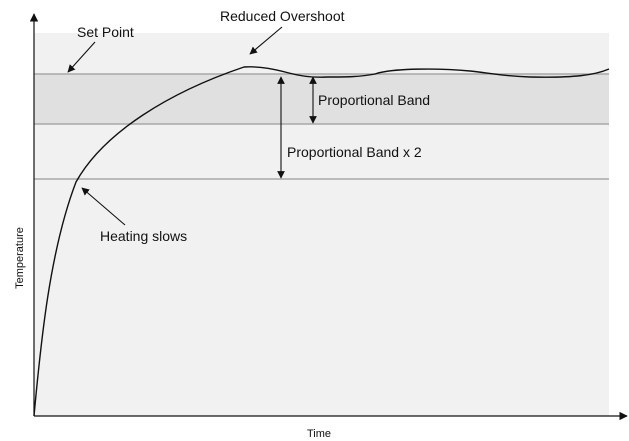  What do you see at coordinates (374, 100) in the screenshot?
I see `proportional-band-label: Proportional Band` at bounding box center [374, 100].